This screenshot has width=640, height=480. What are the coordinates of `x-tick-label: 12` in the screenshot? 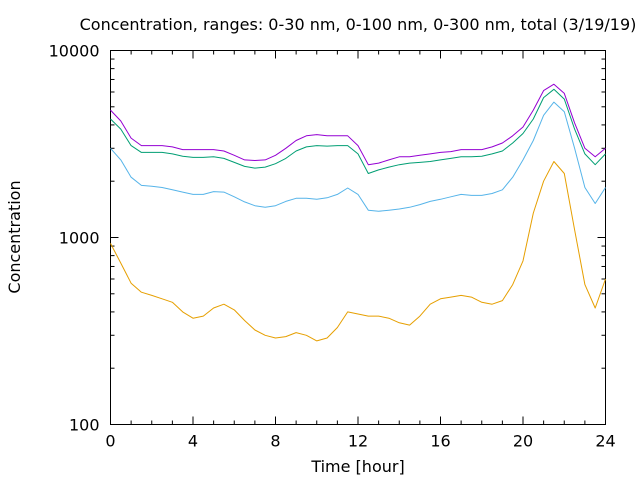 It's located at (358, 441).